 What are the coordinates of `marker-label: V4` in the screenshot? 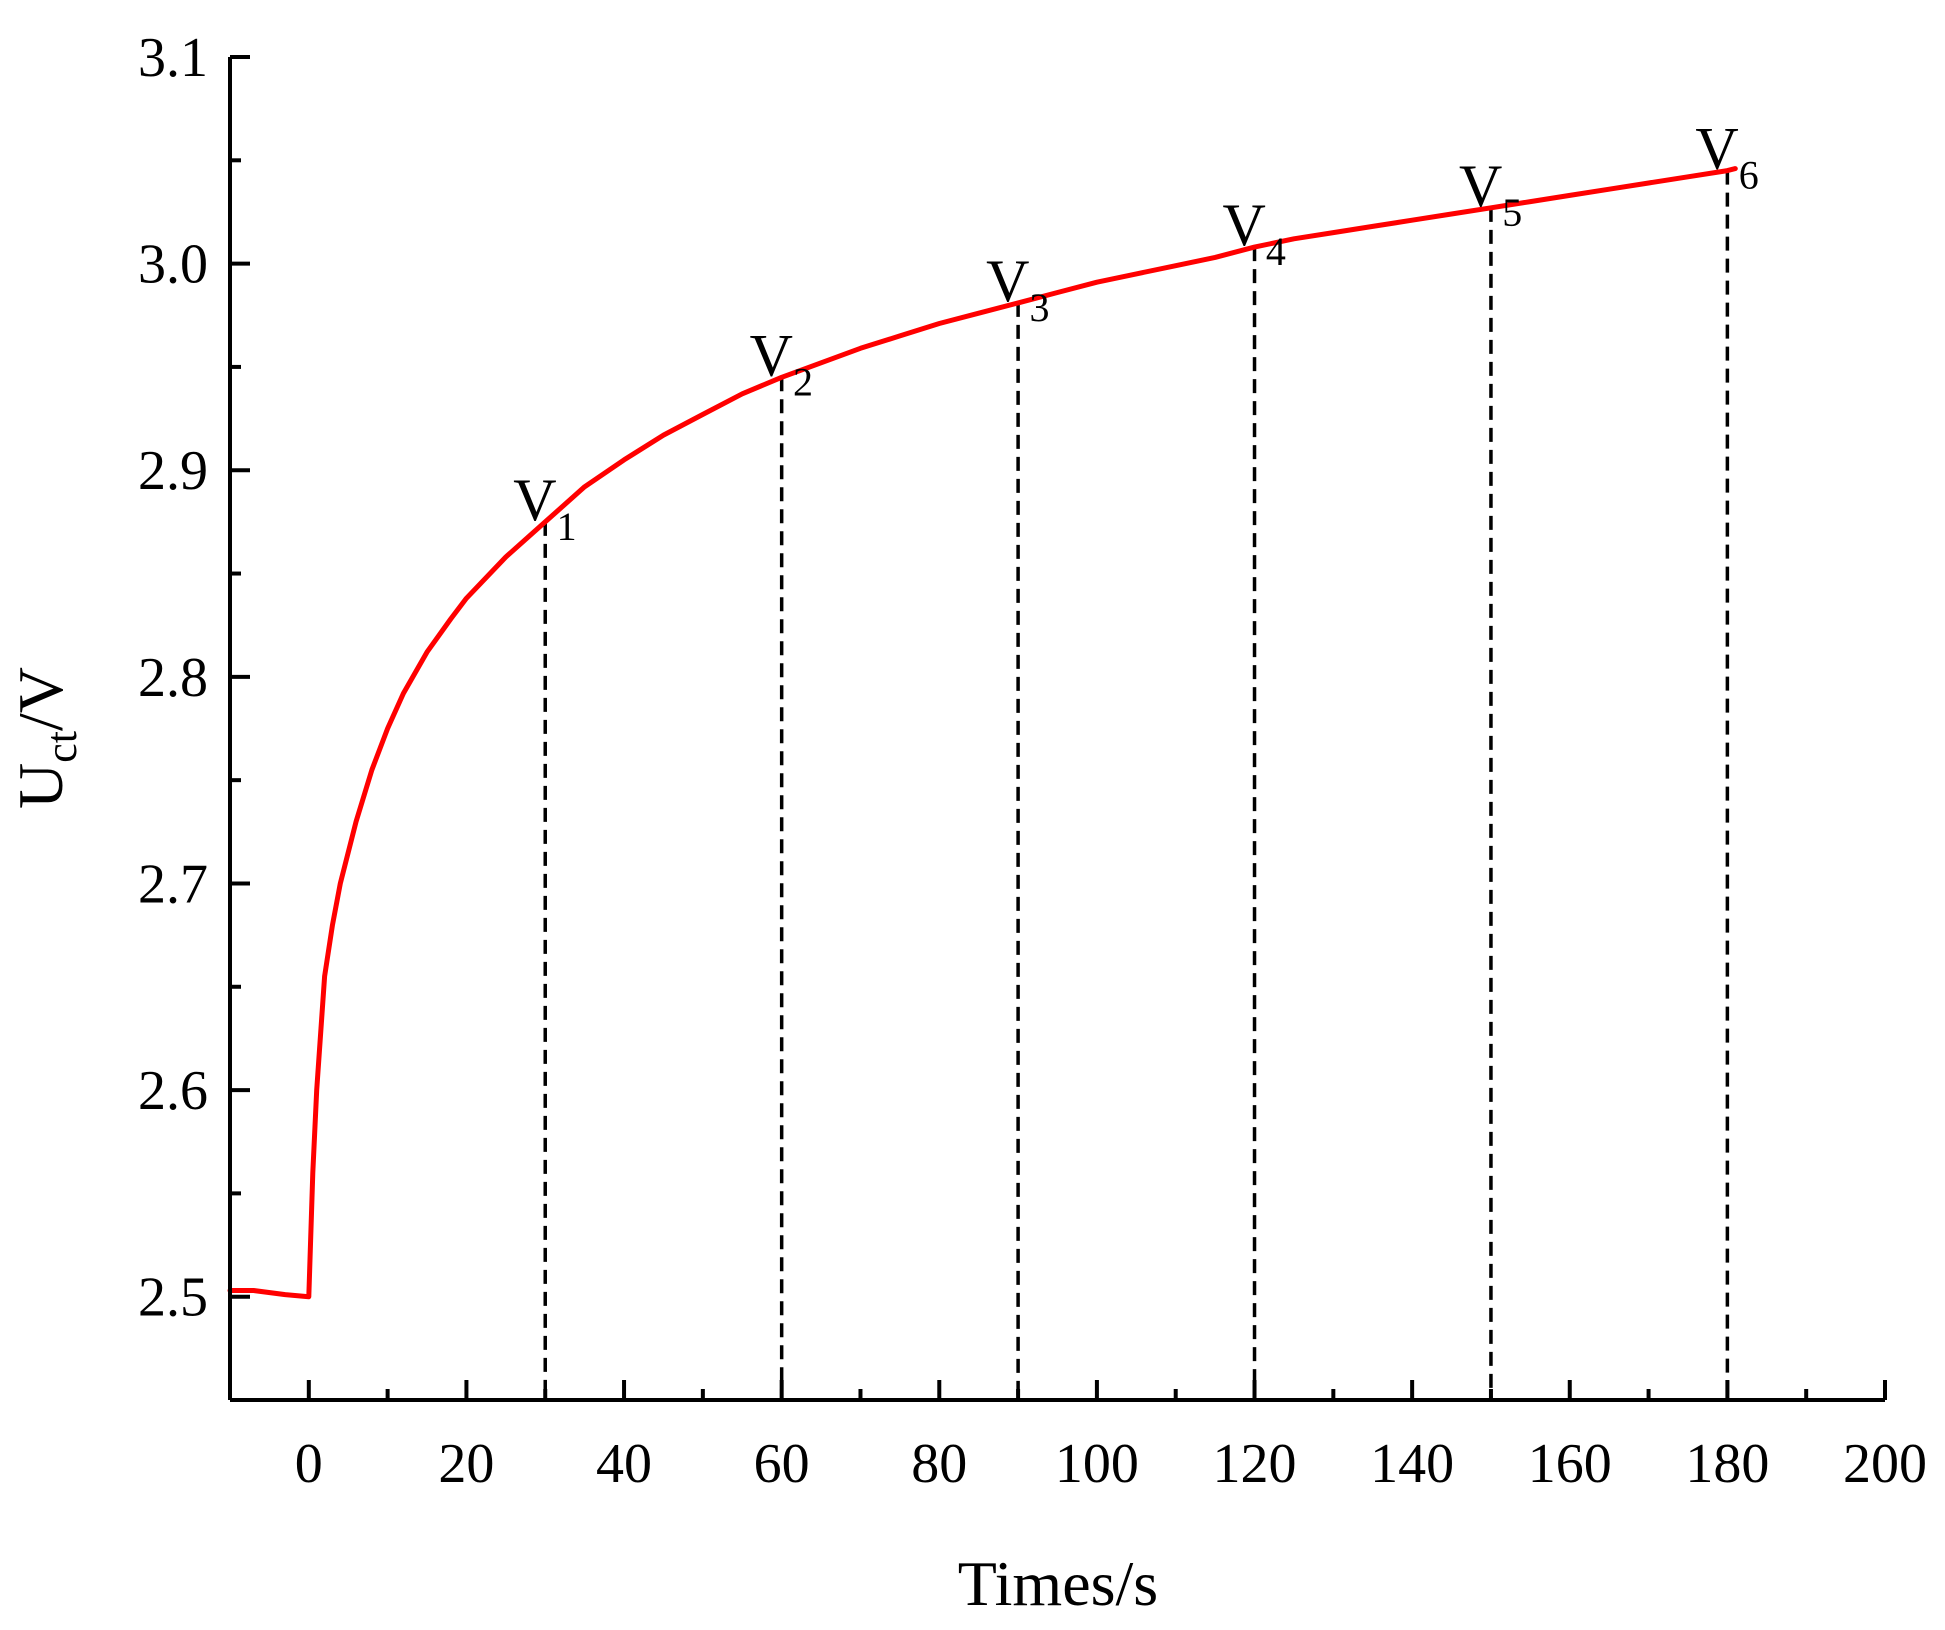 It's located at (1254, 233).